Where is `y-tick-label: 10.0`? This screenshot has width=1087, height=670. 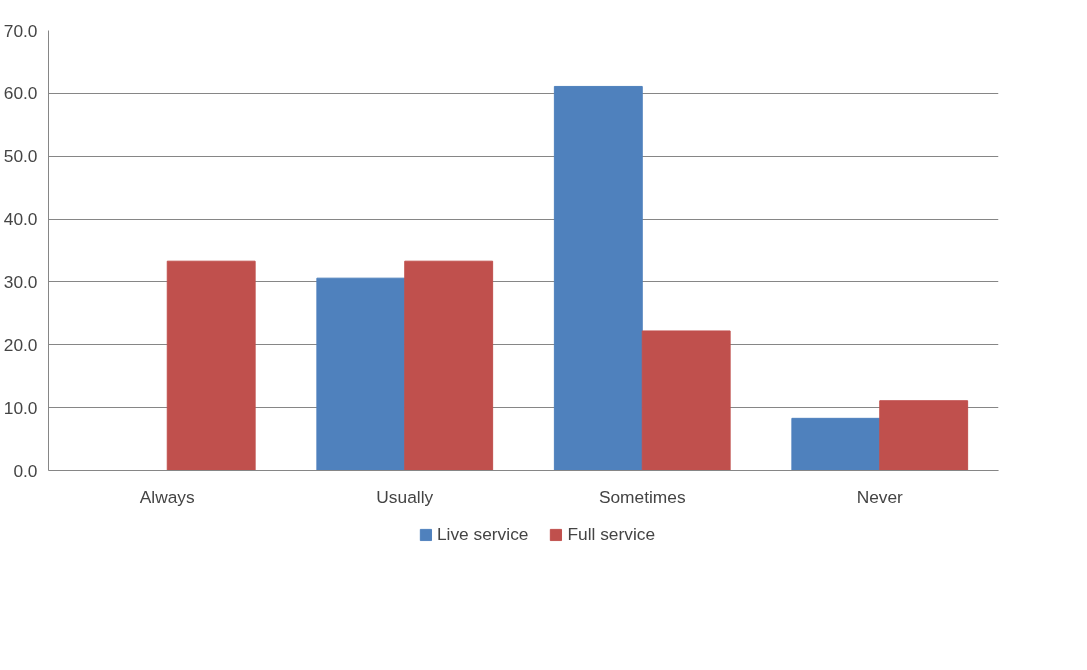
y-tick-label: 10.0 is located at coordinates (20, 407).